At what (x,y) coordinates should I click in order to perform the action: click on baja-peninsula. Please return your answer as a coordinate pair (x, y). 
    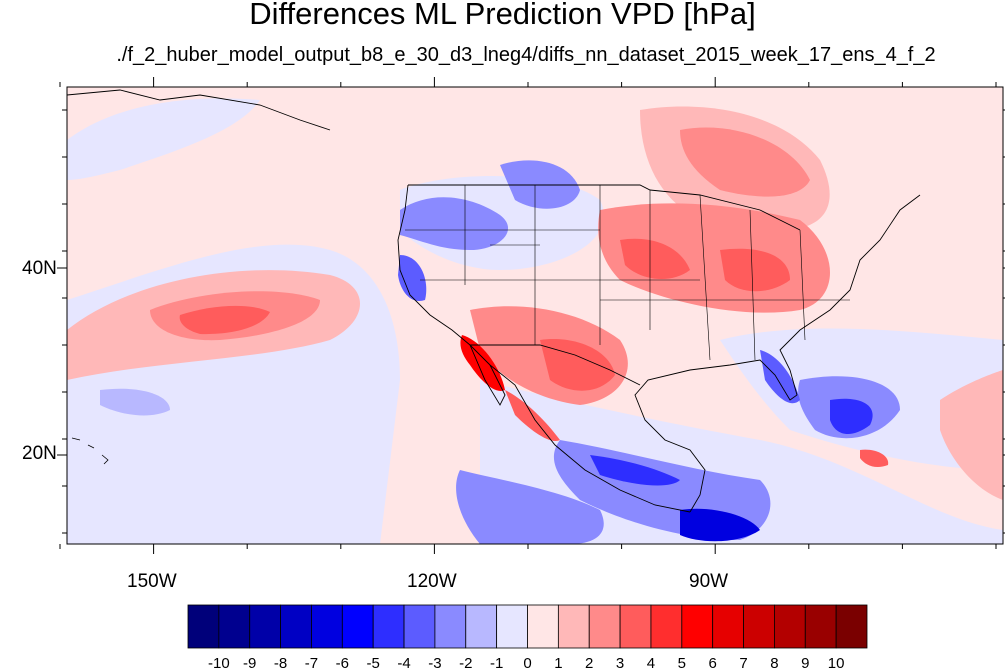
    Looking at the image, I should click on (487, 375).